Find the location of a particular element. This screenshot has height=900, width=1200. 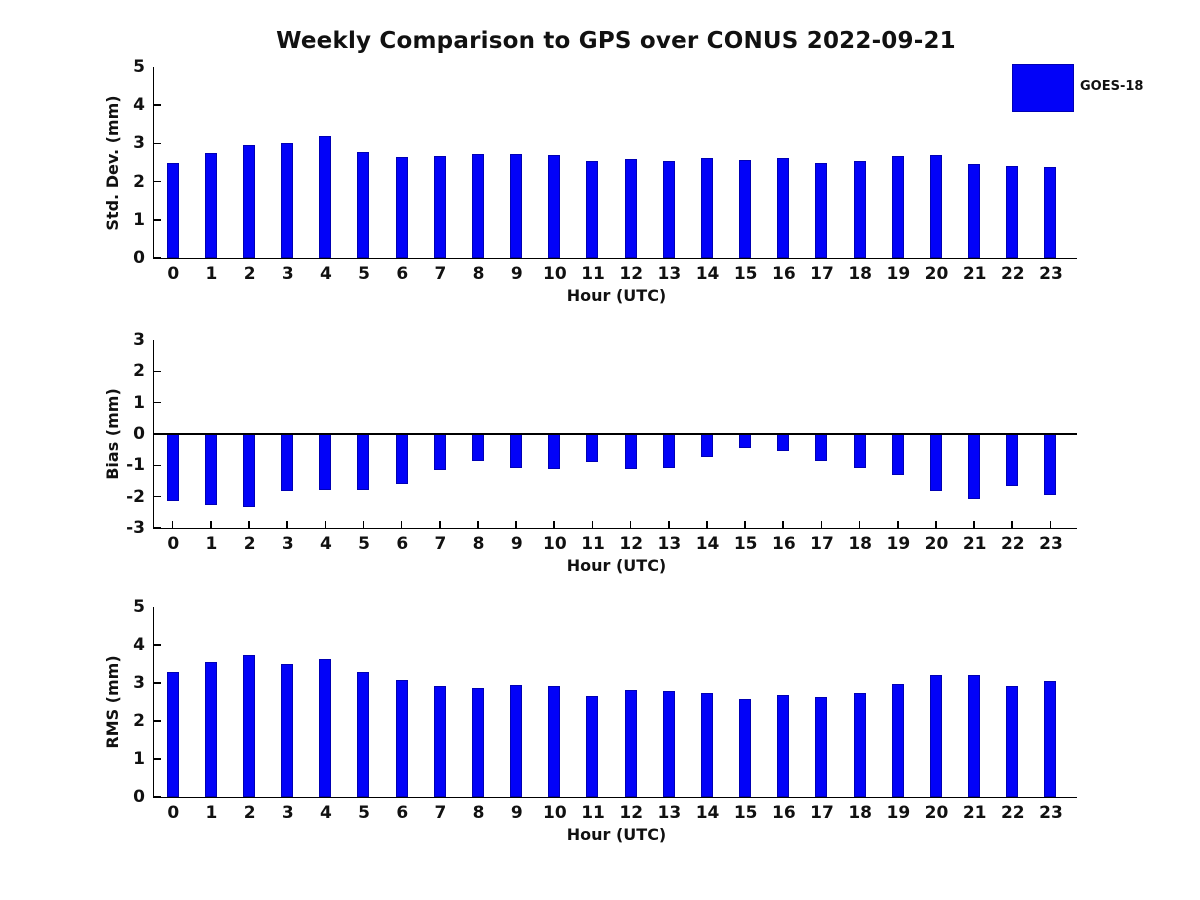

x-tick-label: 9 is located at coordinates (516, 274).